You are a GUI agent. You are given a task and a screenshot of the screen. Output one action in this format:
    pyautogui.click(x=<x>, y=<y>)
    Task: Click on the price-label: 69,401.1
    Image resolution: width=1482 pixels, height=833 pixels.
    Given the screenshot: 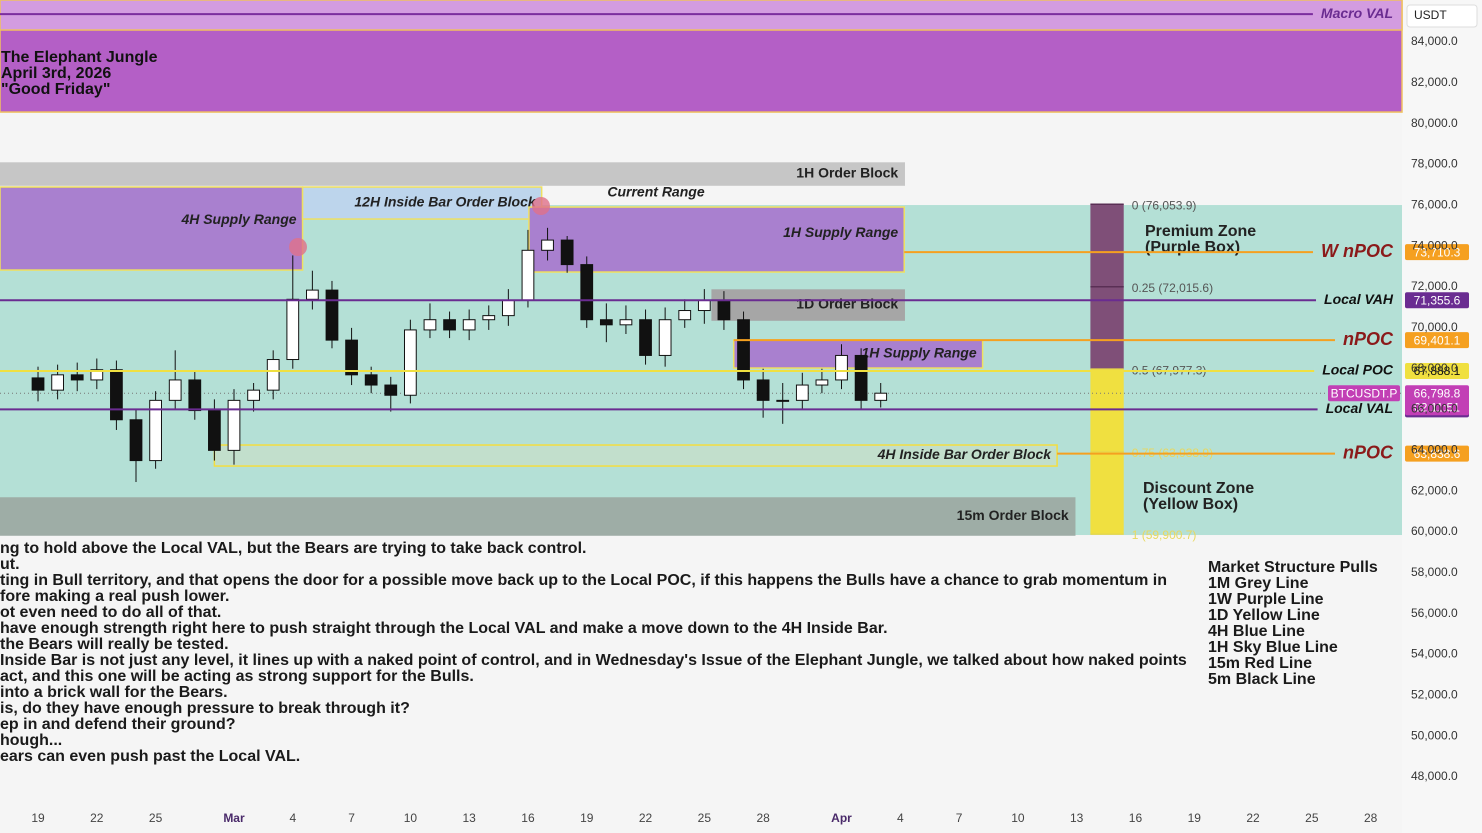 What is the action you would take?
    pyautogui.click(x=1437, y=340)
    